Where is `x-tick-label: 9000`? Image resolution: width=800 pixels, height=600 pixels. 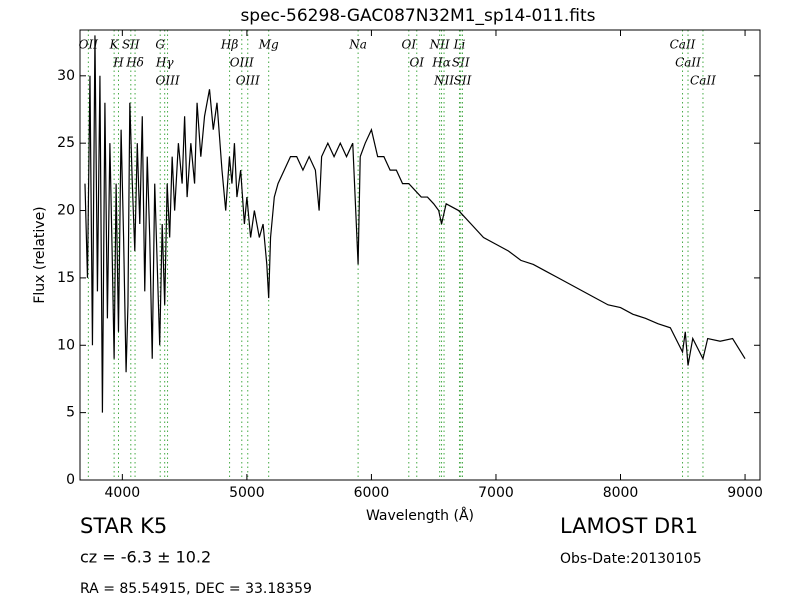 x-tick-label: 9000 is located at coordinates (745, 493).